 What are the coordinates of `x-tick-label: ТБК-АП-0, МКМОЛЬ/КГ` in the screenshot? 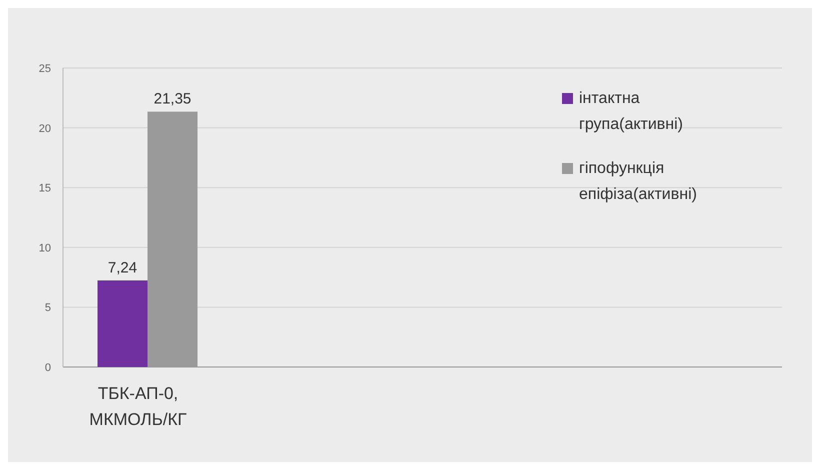 It's located at (138, 406).